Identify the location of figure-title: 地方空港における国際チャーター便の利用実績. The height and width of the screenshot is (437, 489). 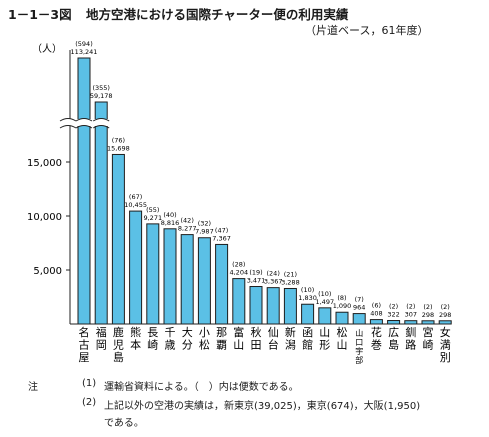
(217, 14).